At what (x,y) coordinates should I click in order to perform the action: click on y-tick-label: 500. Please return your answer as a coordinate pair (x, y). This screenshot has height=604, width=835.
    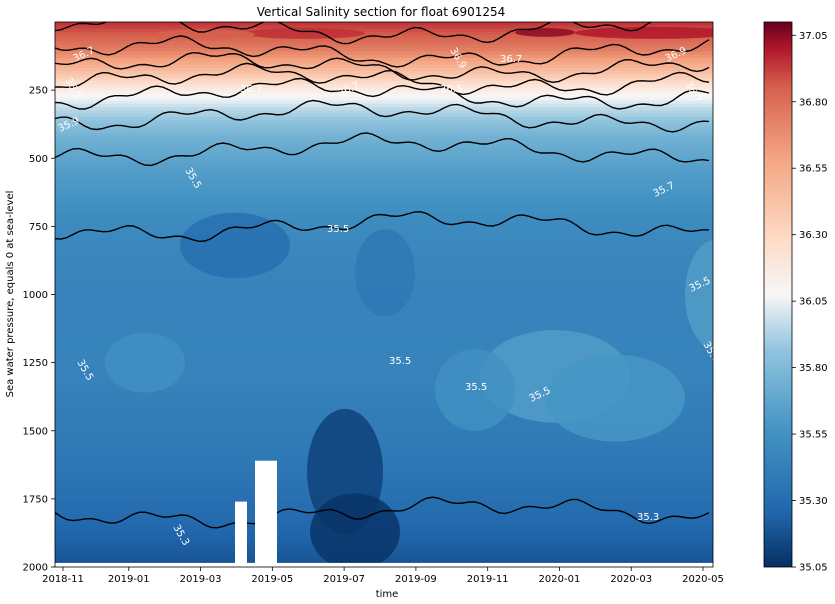
    Looking at the image, I should click on (38, 159).